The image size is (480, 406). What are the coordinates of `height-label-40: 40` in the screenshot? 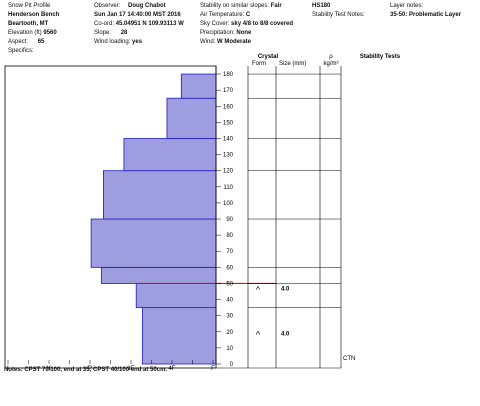 It's located at (229, 301).